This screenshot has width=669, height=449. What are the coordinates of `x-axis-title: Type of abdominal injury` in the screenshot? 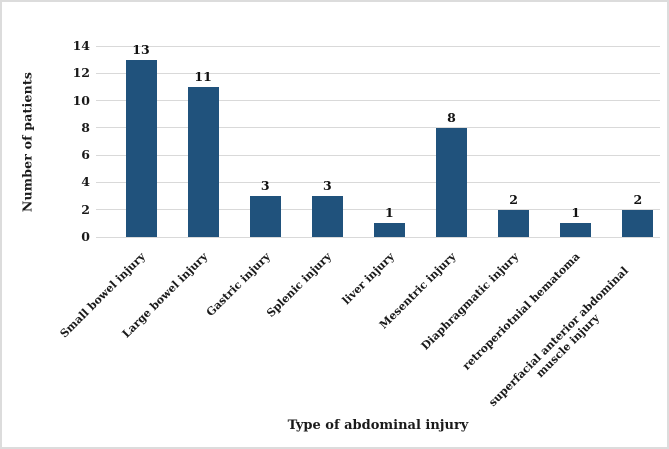 It's located at (378, 425).